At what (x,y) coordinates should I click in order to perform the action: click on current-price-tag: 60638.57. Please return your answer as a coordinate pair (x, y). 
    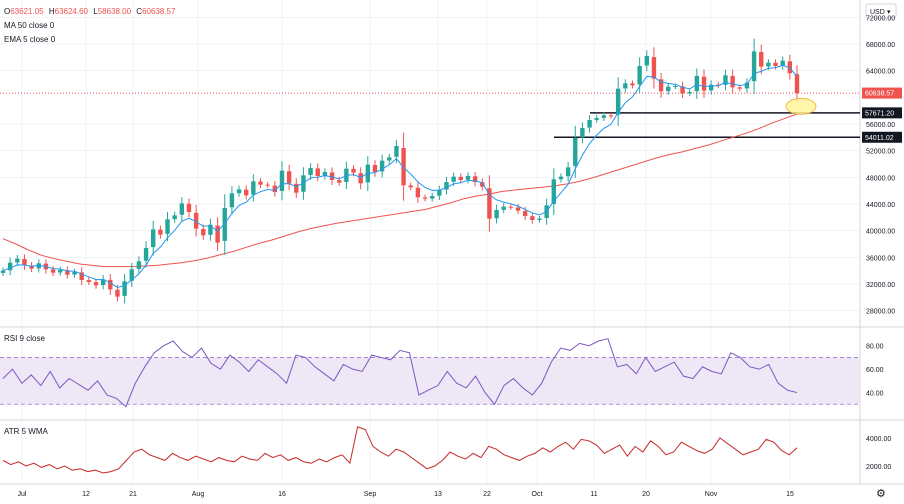
    Looking at the image, I should click on (882, 93).